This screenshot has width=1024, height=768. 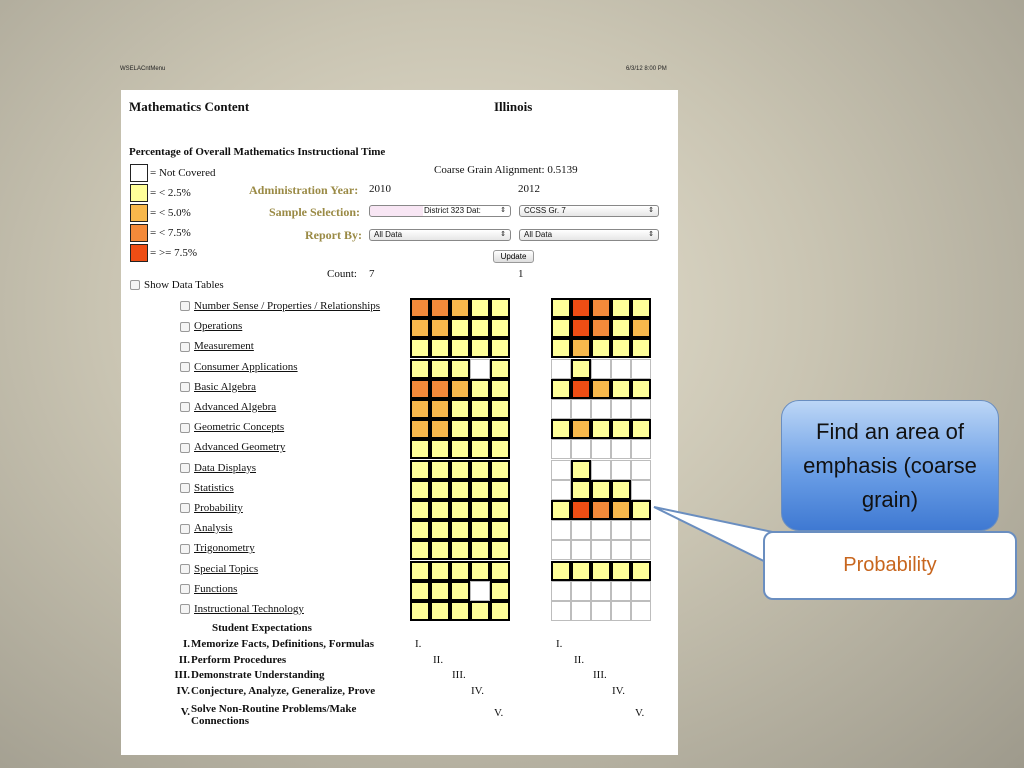 I want to click on show-data-tables: Show Data Tables, so click(x=177, y=285).